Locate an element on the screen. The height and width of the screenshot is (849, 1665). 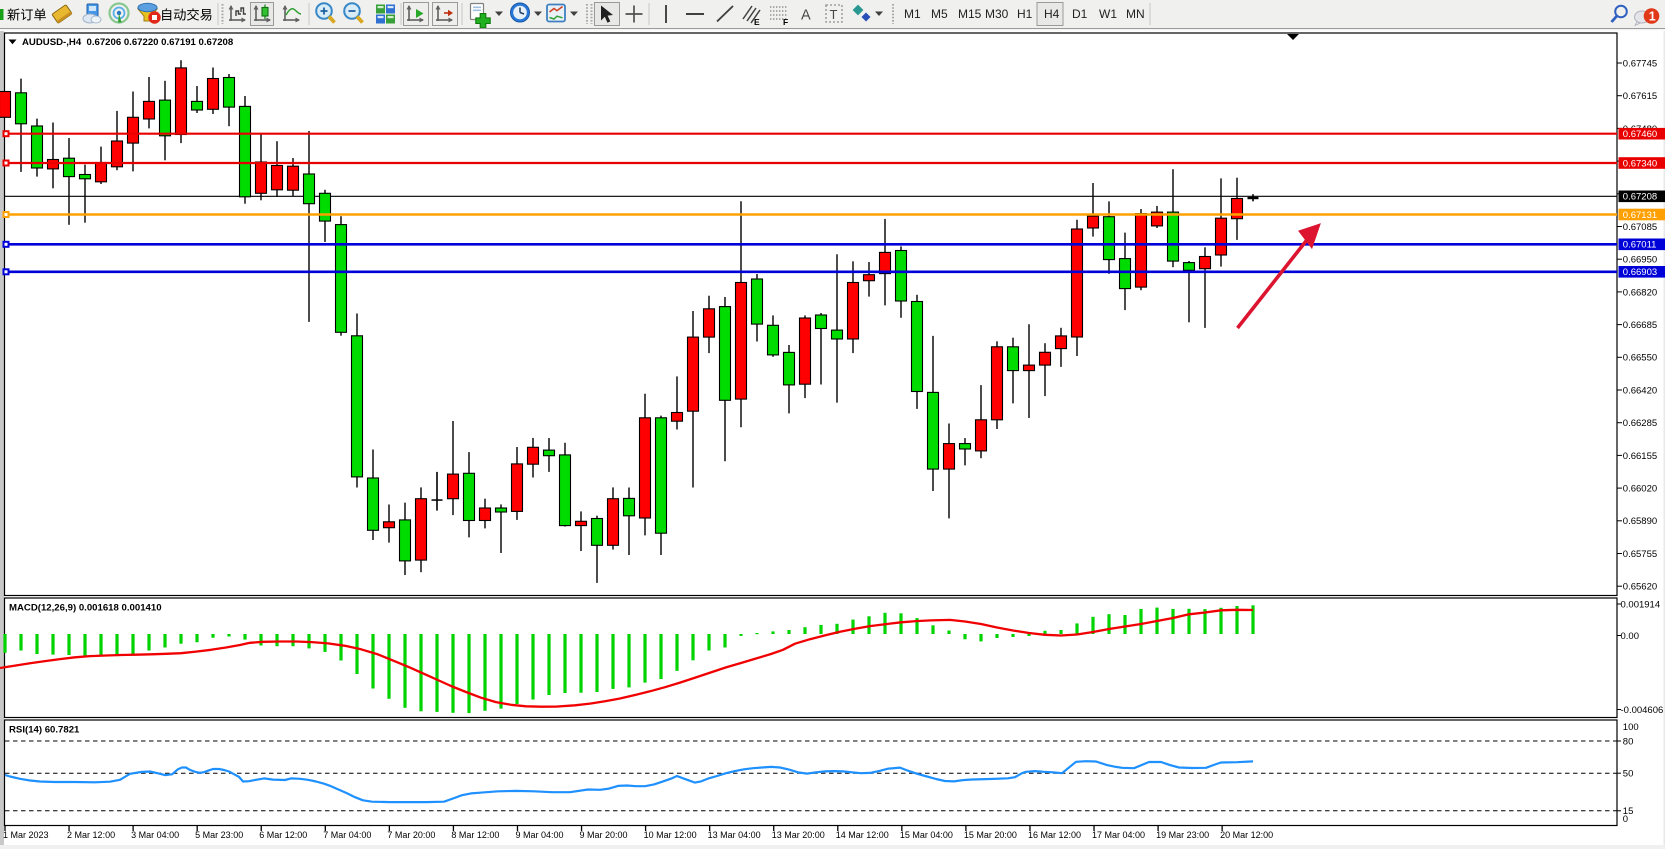
svg-text: 13 Mar 04:00 is located at coordinates (734, 835).